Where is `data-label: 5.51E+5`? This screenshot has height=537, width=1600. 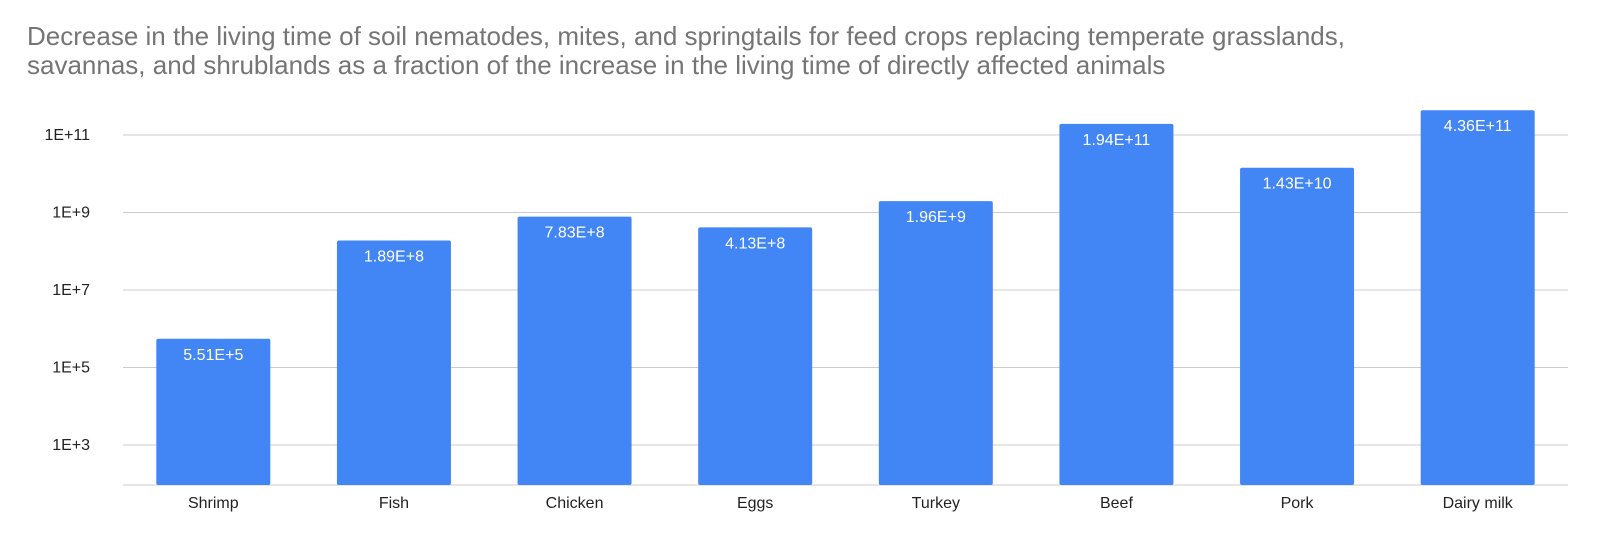 data-label: 5.51E+5 is located at coordinates (213, 355).